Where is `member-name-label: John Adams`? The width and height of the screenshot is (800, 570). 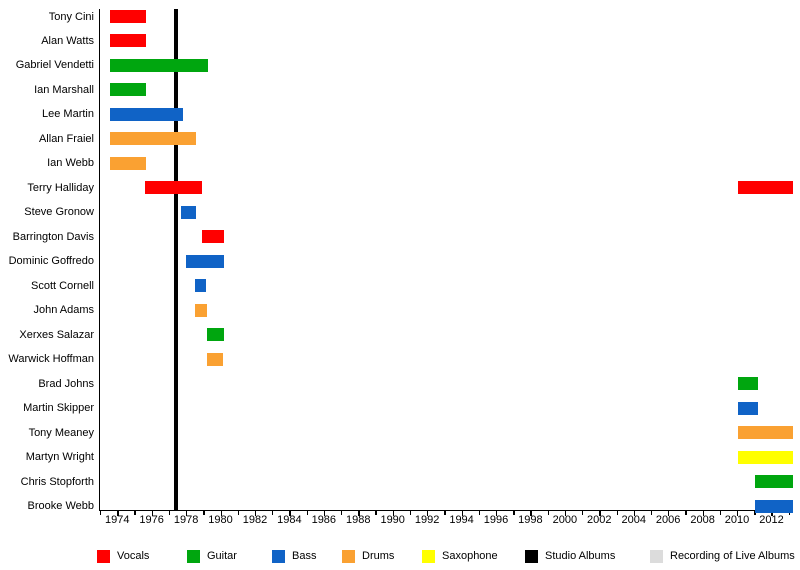
member-name-label: John Adams is located at coordinates (63, 310).